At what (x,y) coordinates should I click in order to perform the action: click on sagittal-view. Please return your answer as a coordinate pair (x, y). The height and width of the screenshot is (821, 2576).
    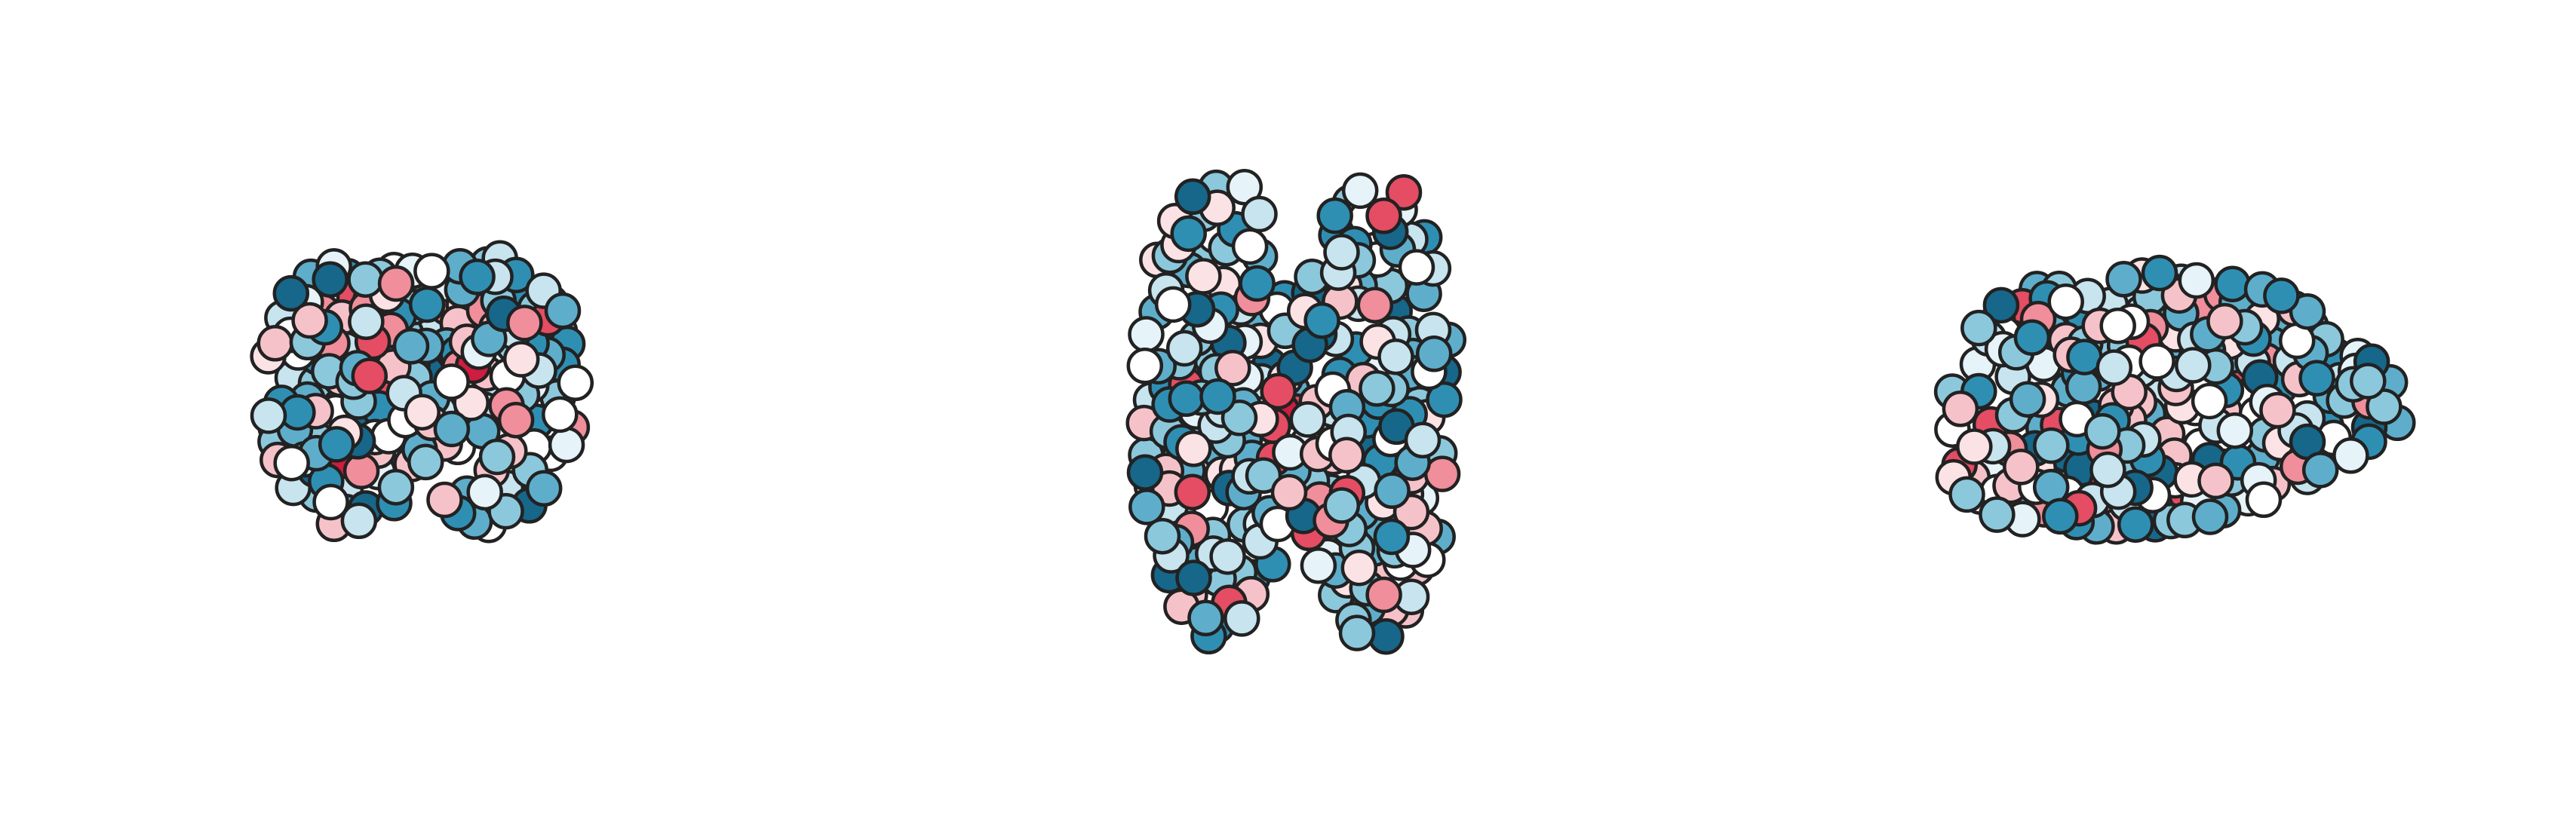
    Looking at the image, I should click on (2174, 399).